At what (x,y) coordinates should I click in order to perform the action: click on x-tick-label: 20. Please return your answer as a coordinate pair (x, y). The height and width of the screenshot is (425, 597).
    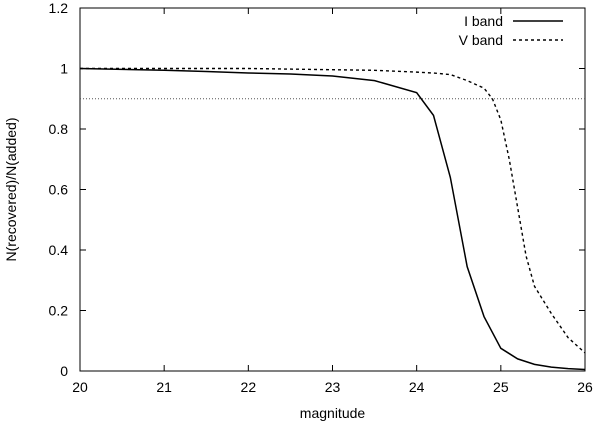
    Looking at the image, I should click on (80, 387).